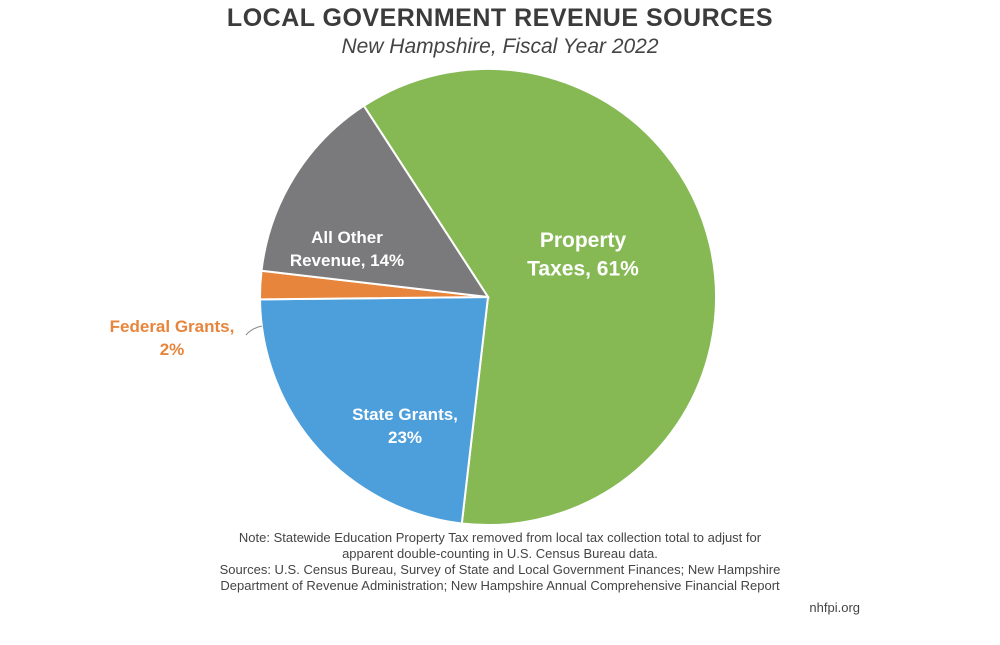 Image resolution: width=1000 pixels, height=645 pixels. I want to click on label-all-other-revenue: All Other Revenue, 14%, so click(347, 249).